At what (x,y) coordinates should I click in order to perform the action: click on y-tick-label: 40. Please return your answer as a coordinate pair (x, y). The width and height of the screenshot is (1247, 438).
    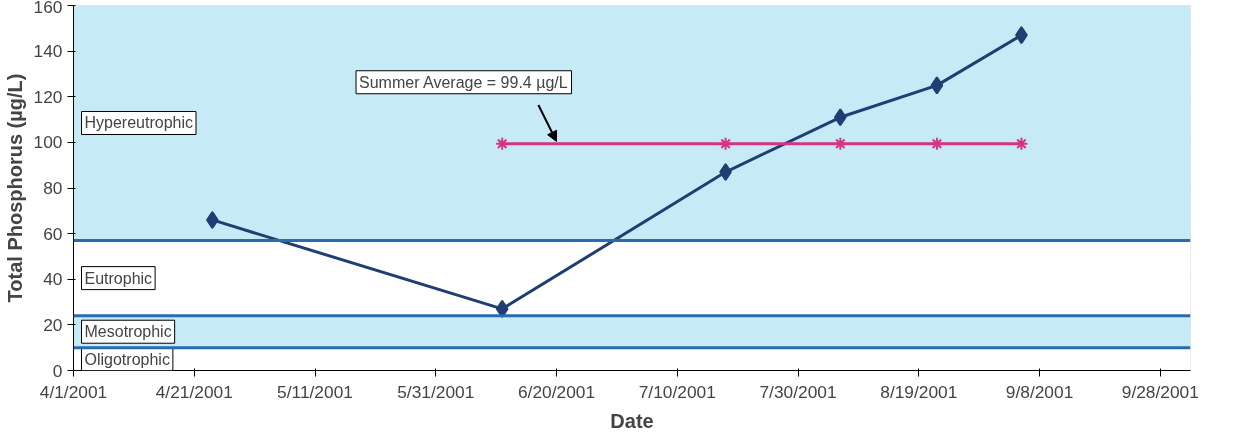
    Looking at the image, I should click on (53, 279).